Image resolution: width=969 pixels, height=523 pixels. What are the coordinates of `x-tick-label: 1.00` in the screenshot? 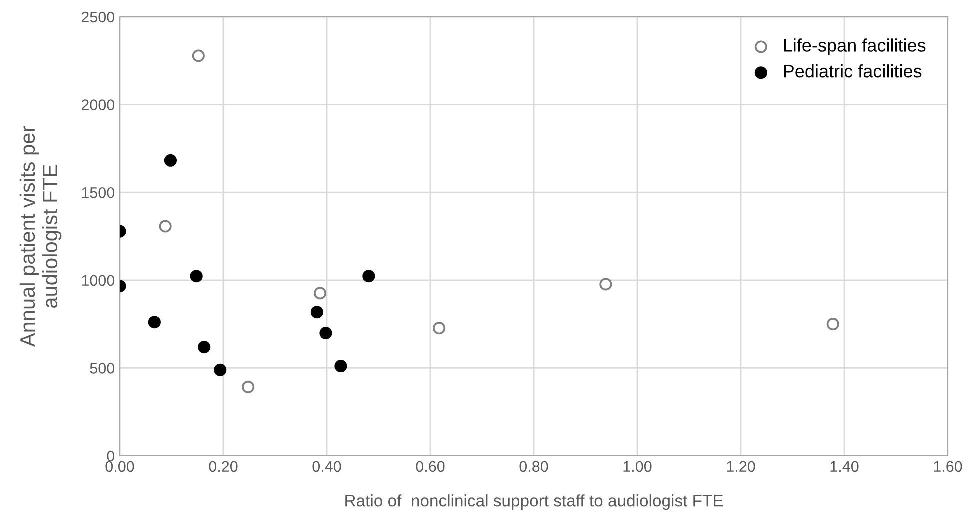 It's located at (638, 466).